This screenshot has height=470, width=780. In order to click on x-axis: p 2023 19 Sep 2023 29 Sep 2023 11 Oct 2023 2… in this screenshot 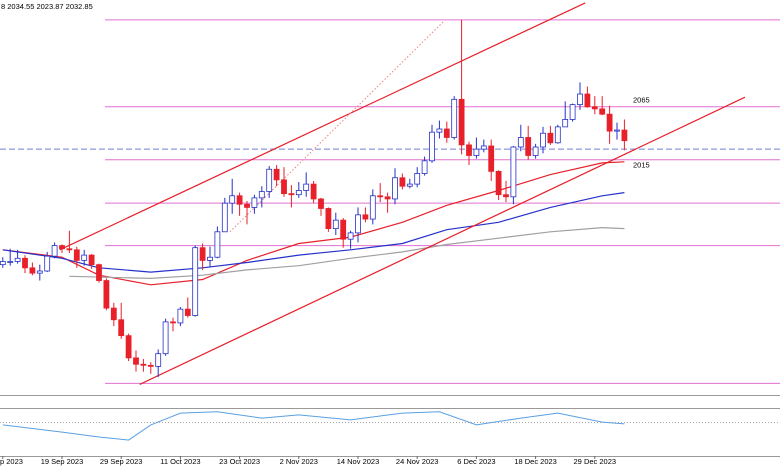, I will do `click(308, 461)`.